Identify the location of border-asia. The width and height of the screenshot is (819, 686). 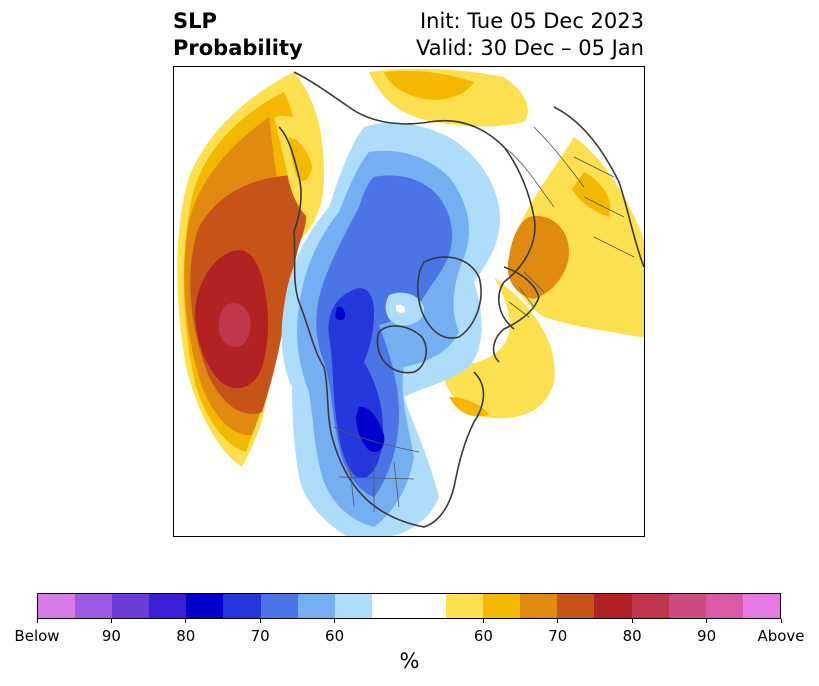
(604, 207).